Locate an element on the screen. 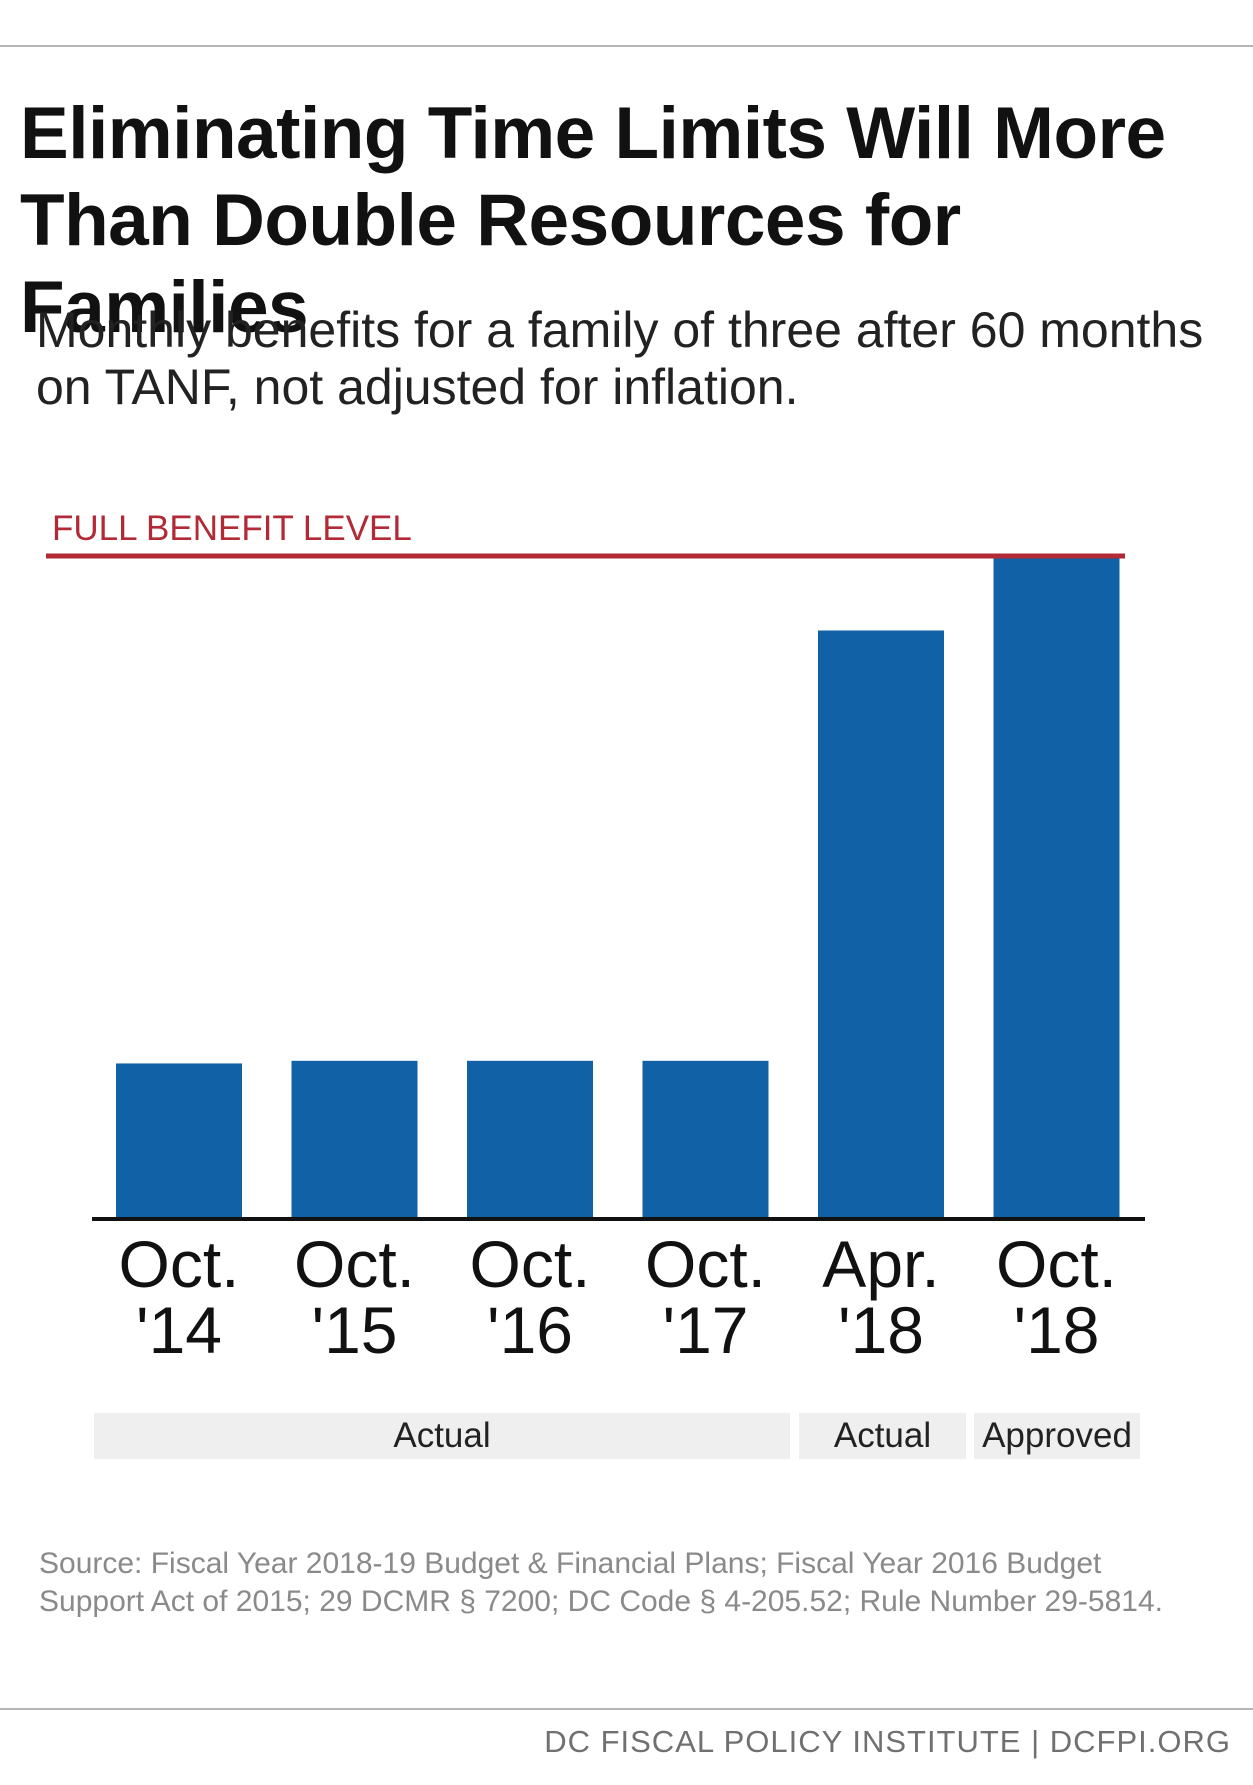 This screenshot has height=1785, width=1253. tick-label-2-line1: Oct. is located at coordinates (529, 1264).